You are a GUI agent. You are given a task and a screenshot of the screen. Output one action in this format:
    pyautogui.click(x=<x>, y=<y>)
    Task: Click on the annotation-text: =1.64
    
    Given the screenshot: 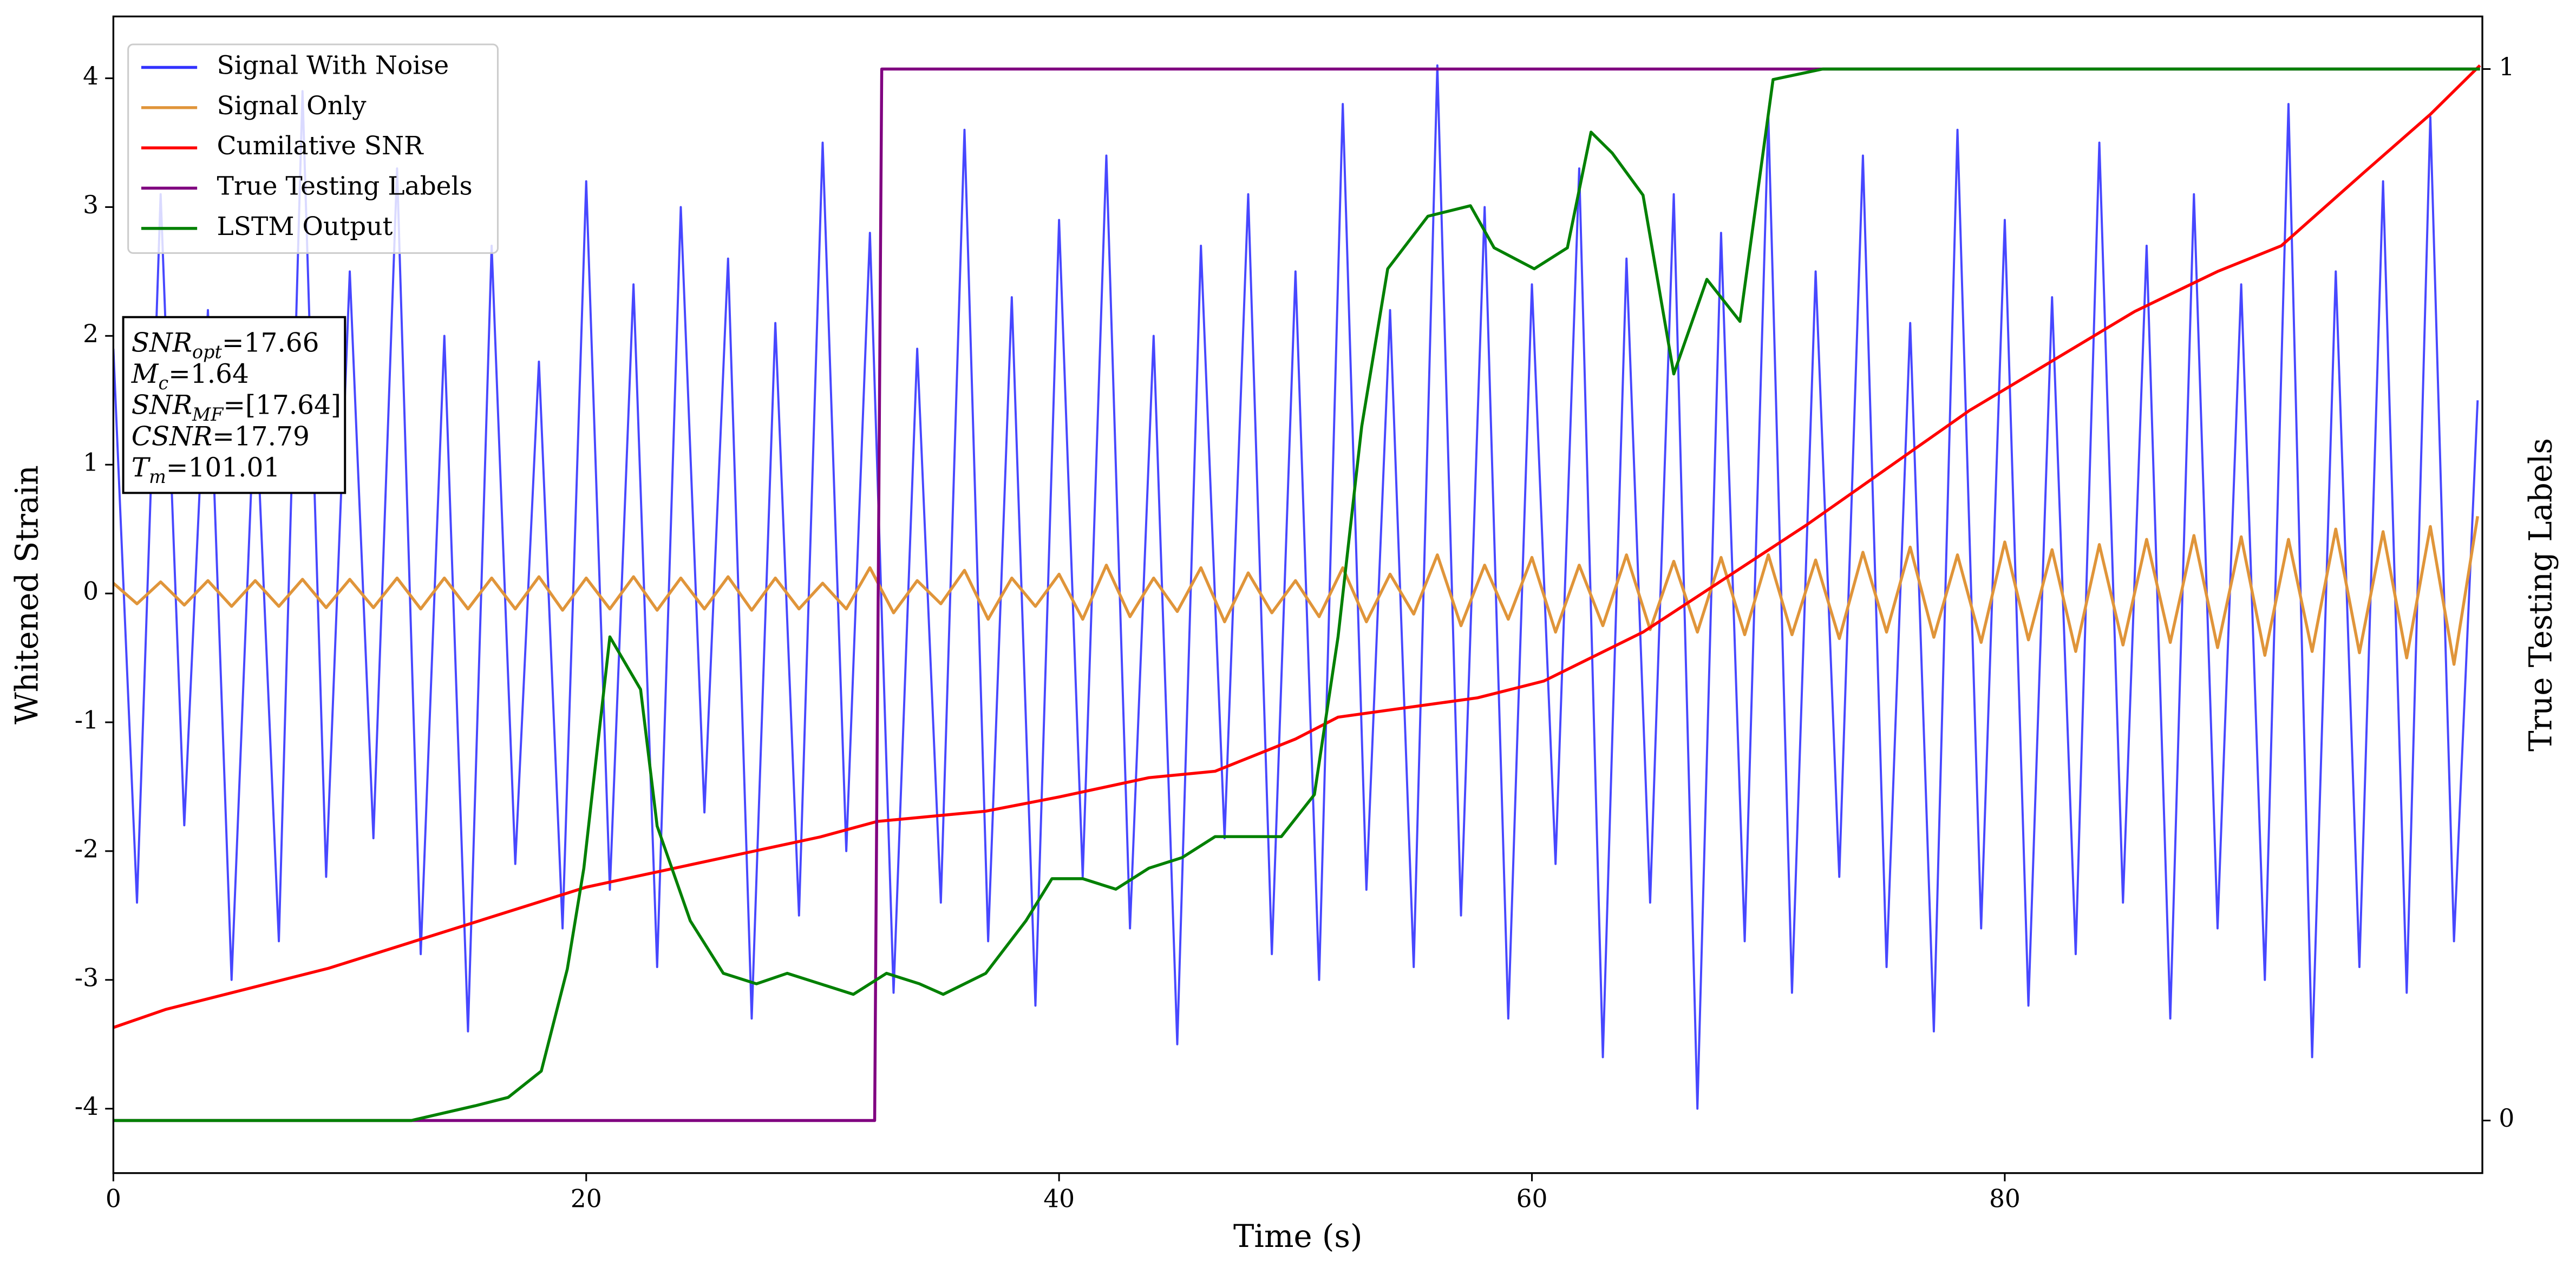 What is the action you would take?
    pyautogui.click(x=208, y=374)
    